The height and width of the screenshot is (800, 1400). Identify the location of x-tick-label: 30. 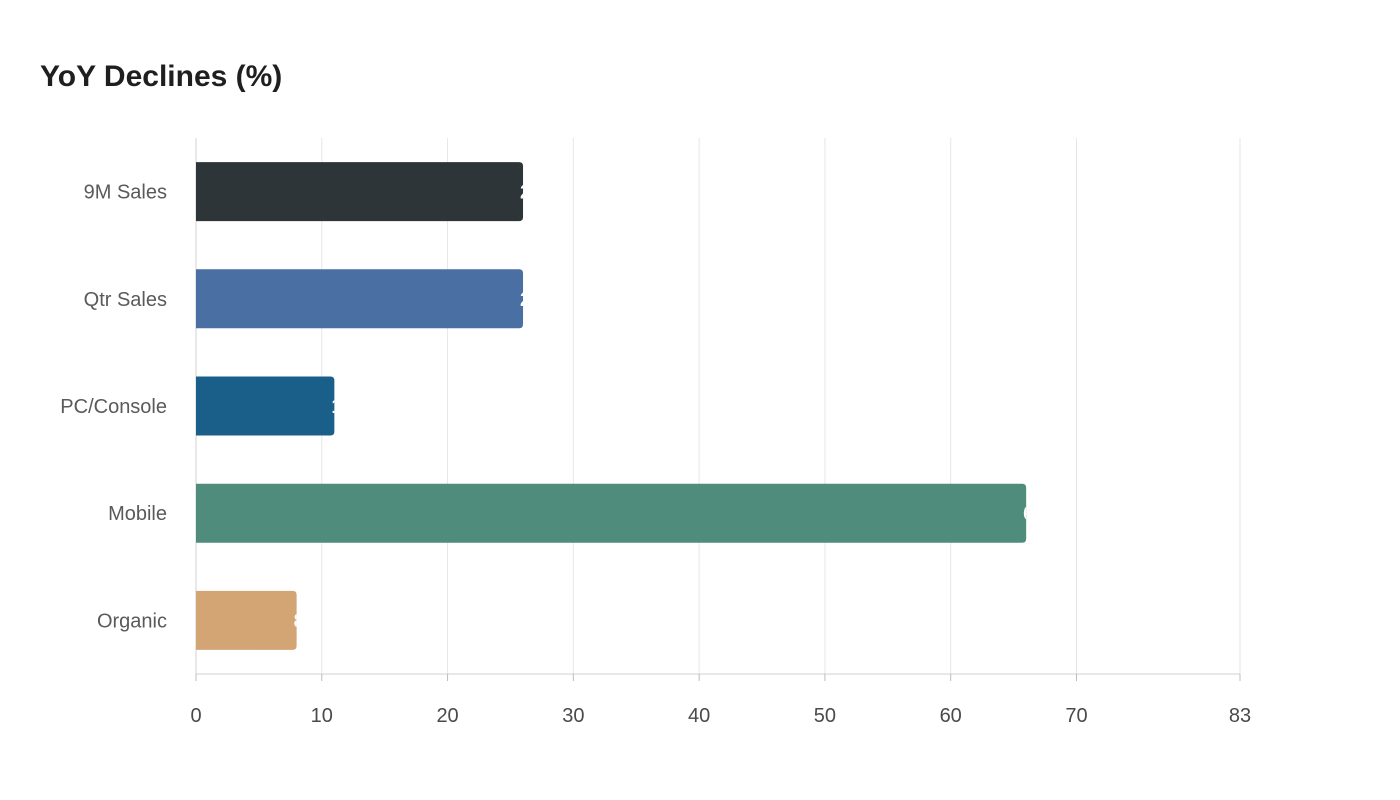
(573, 716).